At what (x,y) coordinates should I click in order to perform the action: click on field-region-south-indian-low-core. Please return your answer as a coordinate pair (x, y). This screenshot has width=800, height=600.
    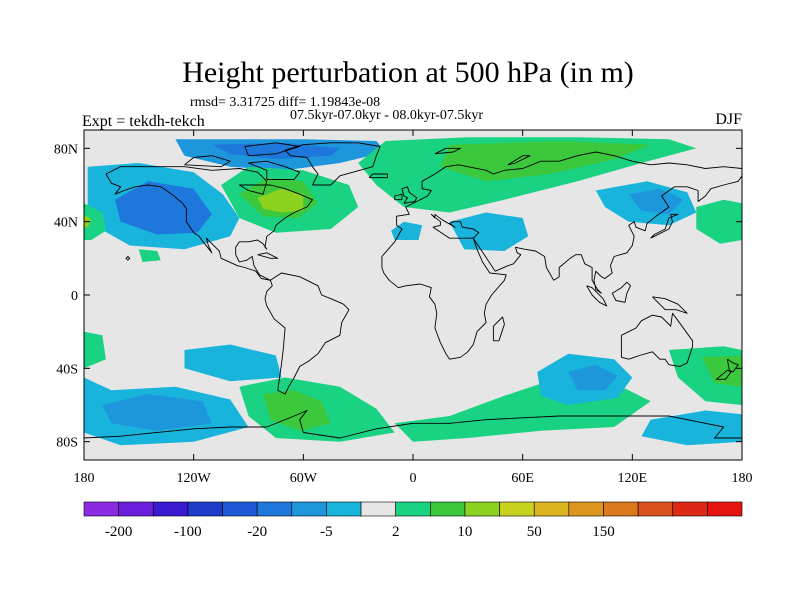
    Looking at the image, I should click on (593, 377).